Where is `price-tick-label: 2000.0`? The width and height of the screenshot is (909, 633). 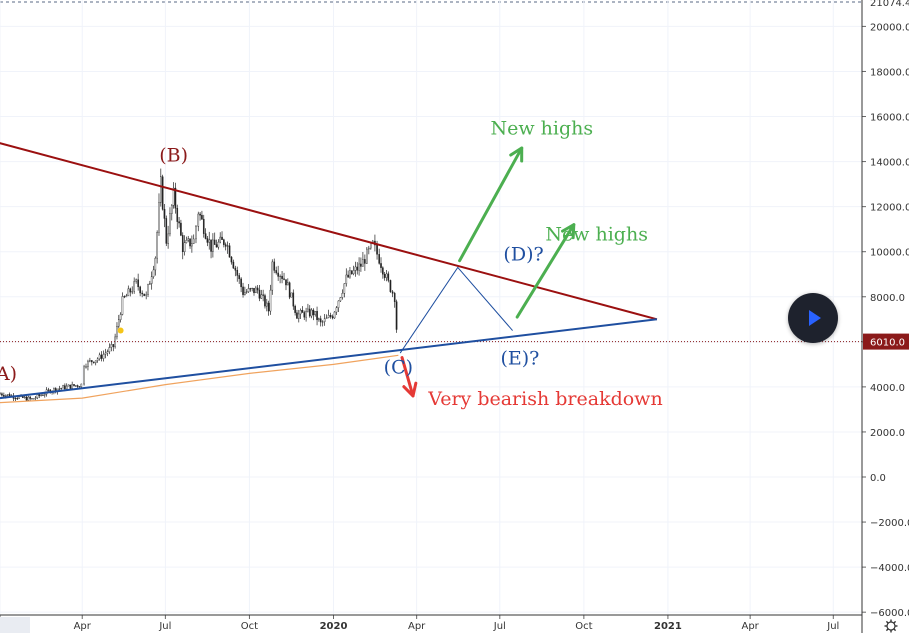 price-tick-label: 2000.0 is located at coordinates (887, 433).